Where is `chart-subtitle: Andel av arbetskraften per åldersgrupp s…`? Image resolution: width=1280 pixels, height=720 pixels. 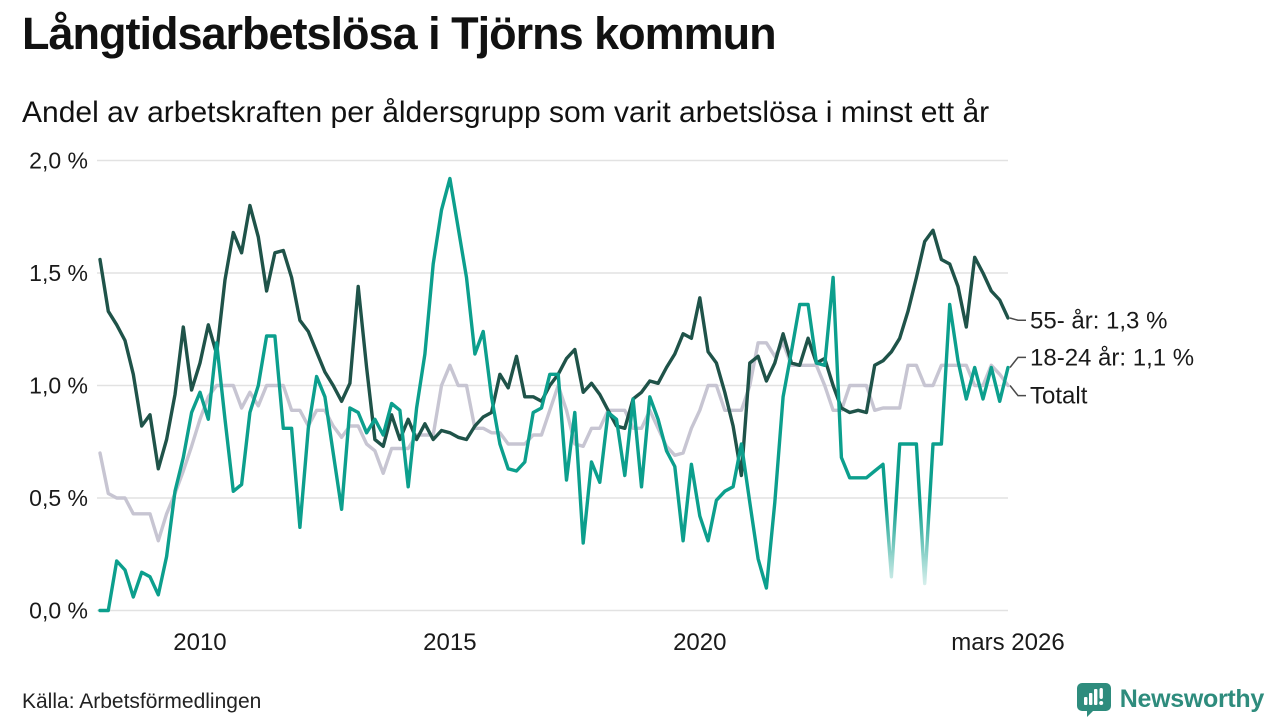 chart-subtitle: Andel av arbetskraften per åldersgrupp s… is located at coordinates (506, 112).